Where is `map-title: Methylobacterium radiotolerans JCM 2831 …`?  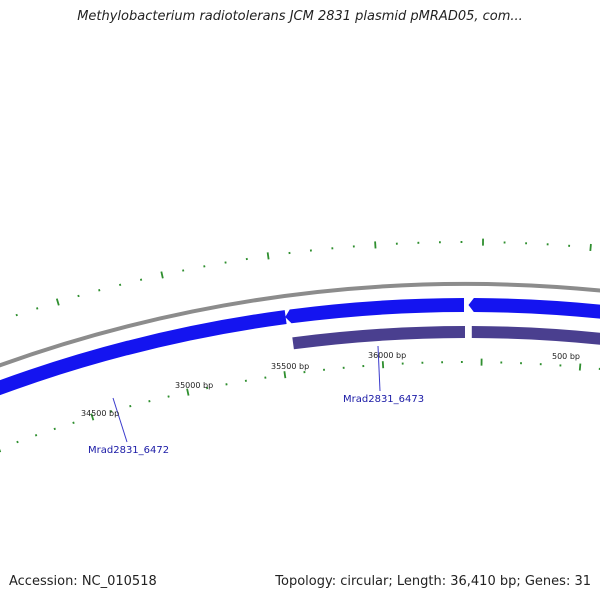 map-title: Methylobacterium radiotolerans JCM 2831 … is located at coordinates (300, 16).